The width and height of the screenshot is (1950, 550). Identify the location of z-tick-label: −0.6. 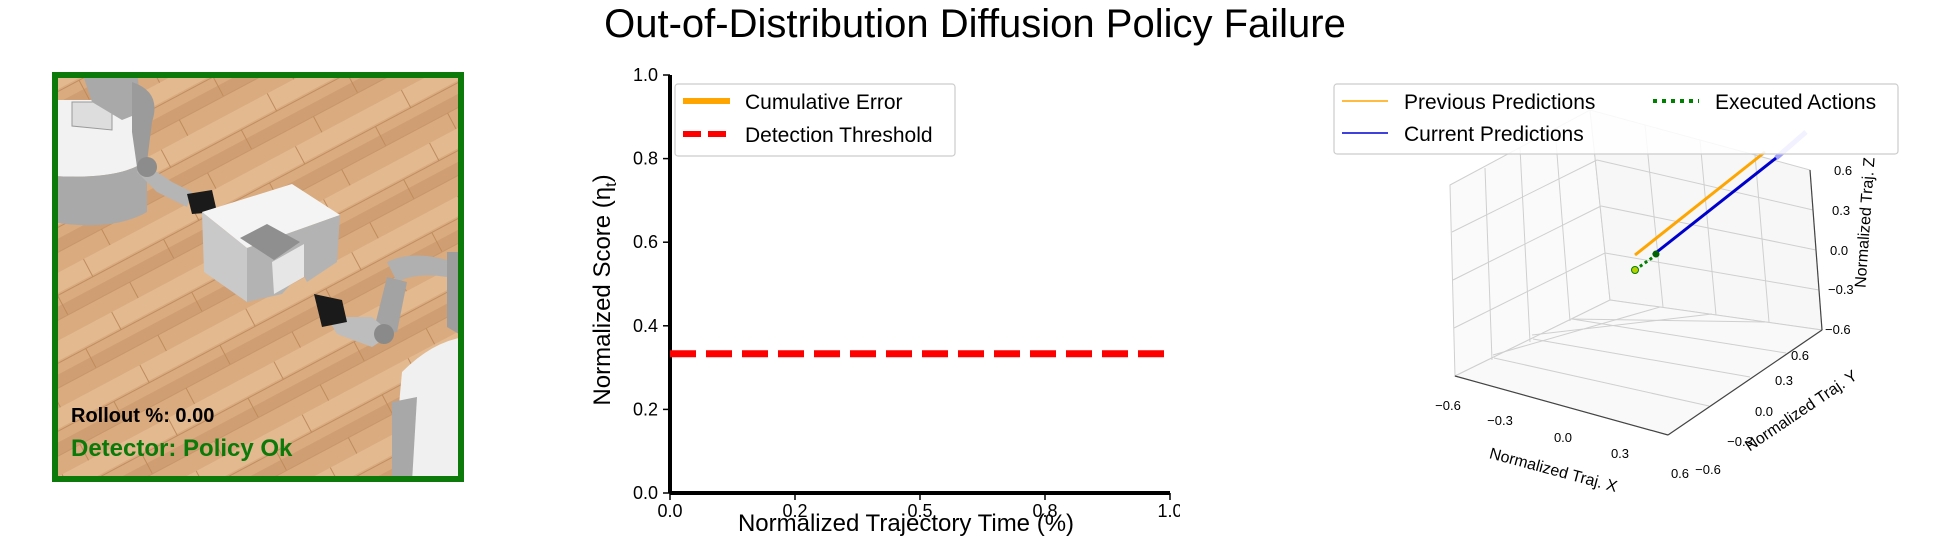
(1838, 329).